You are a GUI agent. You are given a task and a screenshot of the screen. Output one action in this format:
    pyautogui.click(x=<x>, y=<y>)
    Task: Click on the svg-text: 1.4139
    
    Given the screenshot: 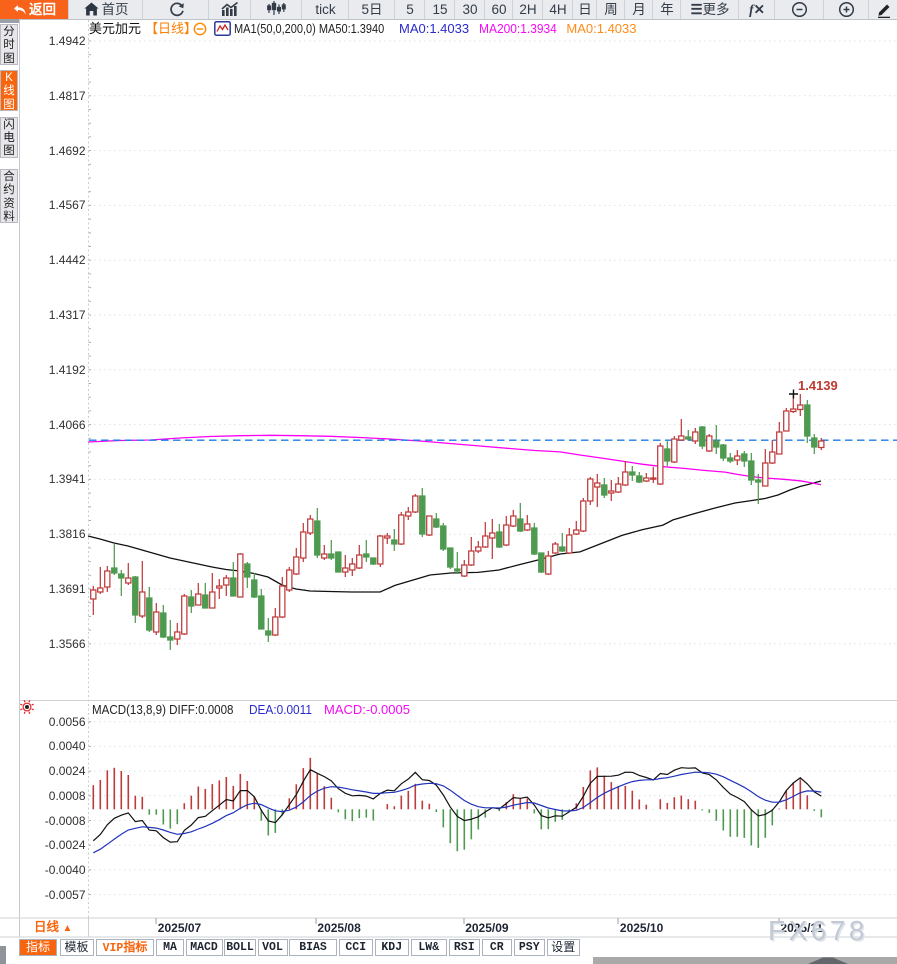 What is the action you would take?
    pyautogui.click(x=818, y=385)
    